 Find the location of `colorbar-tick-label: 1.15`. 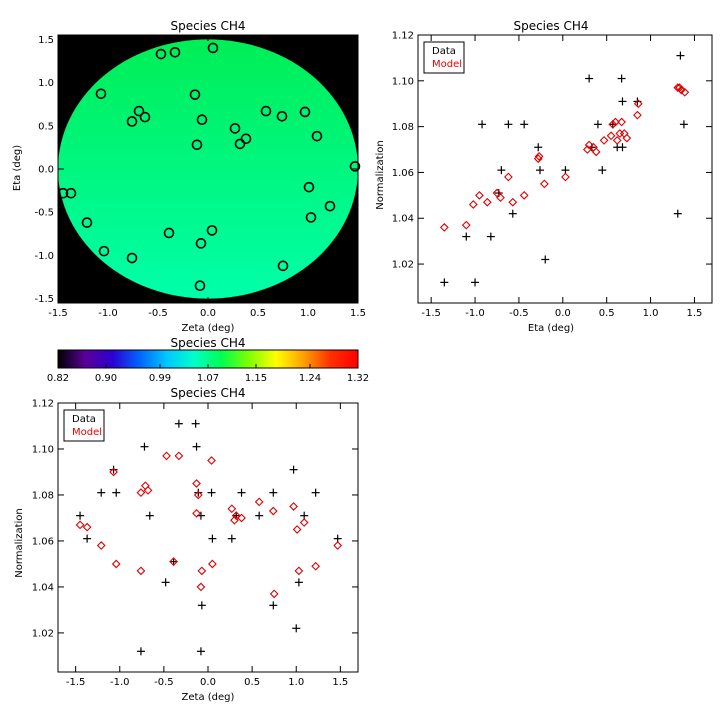

colorbar-tick-label: 1.15 is located at coordinates (256, 378).